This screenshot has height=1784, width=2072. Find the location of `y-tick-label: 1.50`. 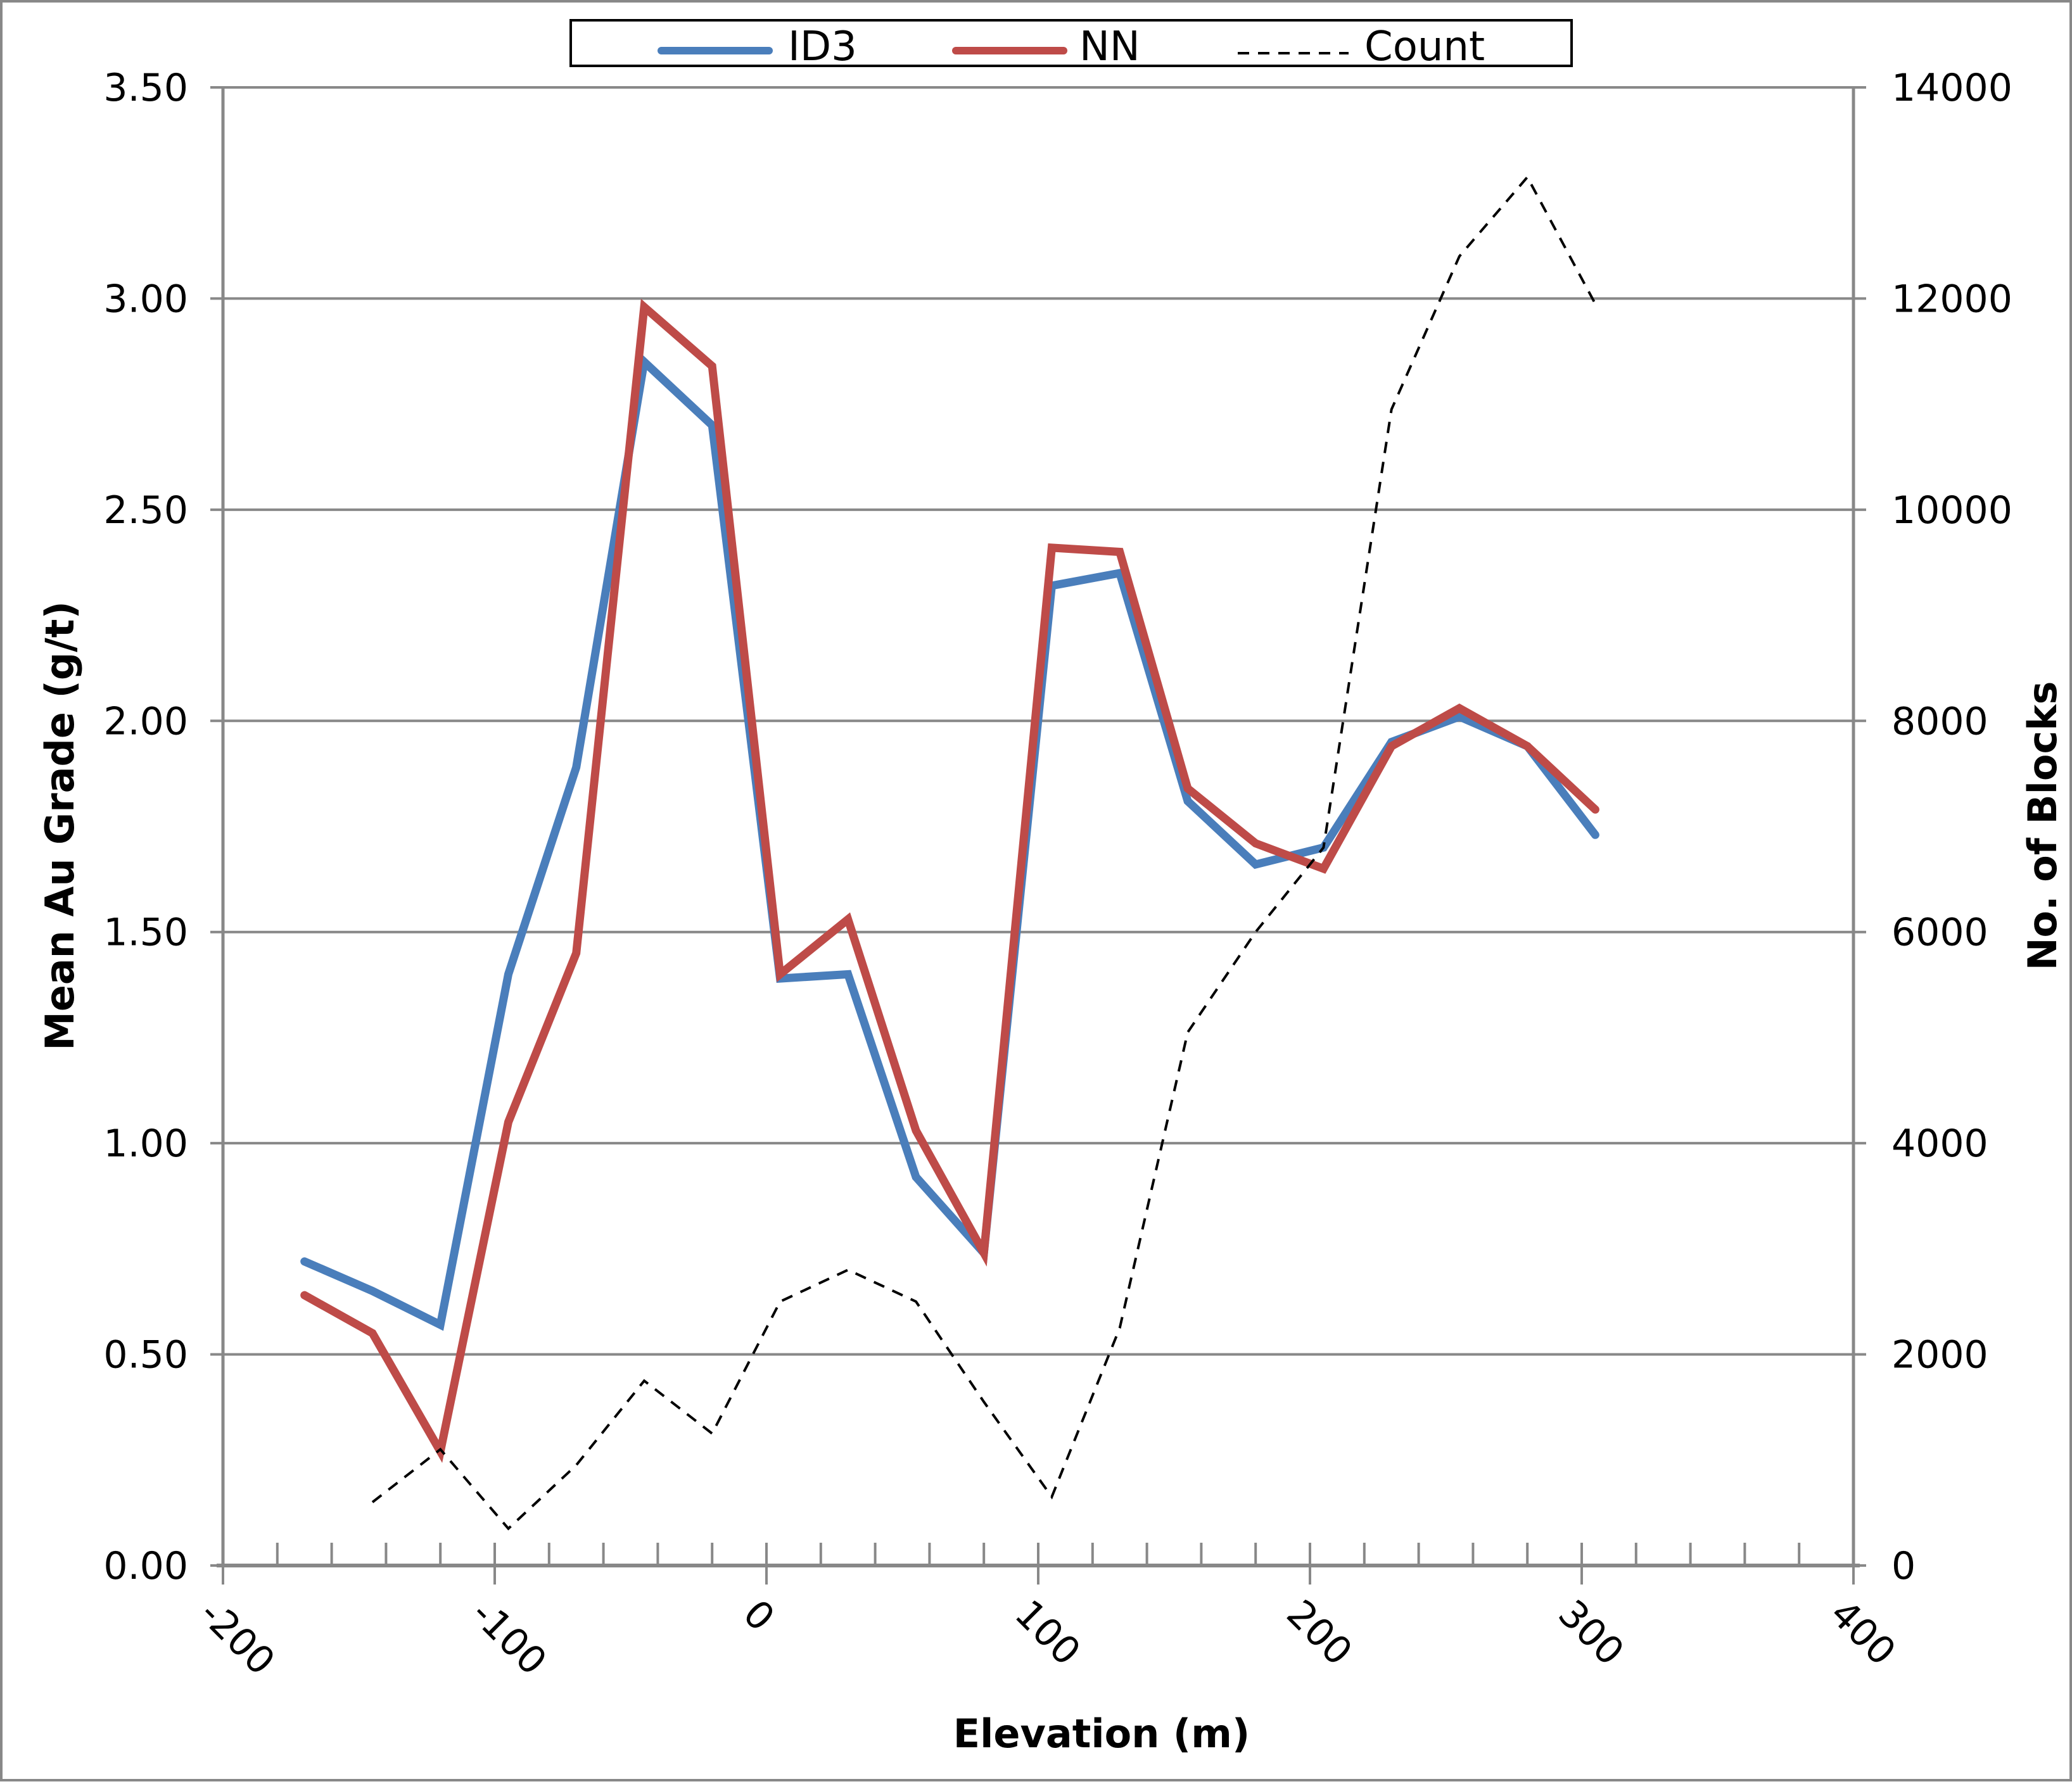

y-tick-label: 1.50 is located at coordinates (145, 933).